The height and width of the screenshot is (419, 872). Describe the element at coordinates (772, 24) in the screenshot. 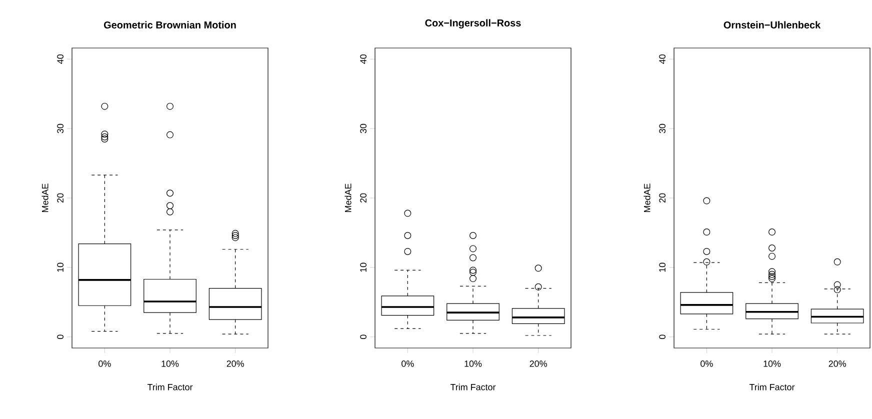

I see `chart-title: Ornstein−Uhlenbeck` at that location.